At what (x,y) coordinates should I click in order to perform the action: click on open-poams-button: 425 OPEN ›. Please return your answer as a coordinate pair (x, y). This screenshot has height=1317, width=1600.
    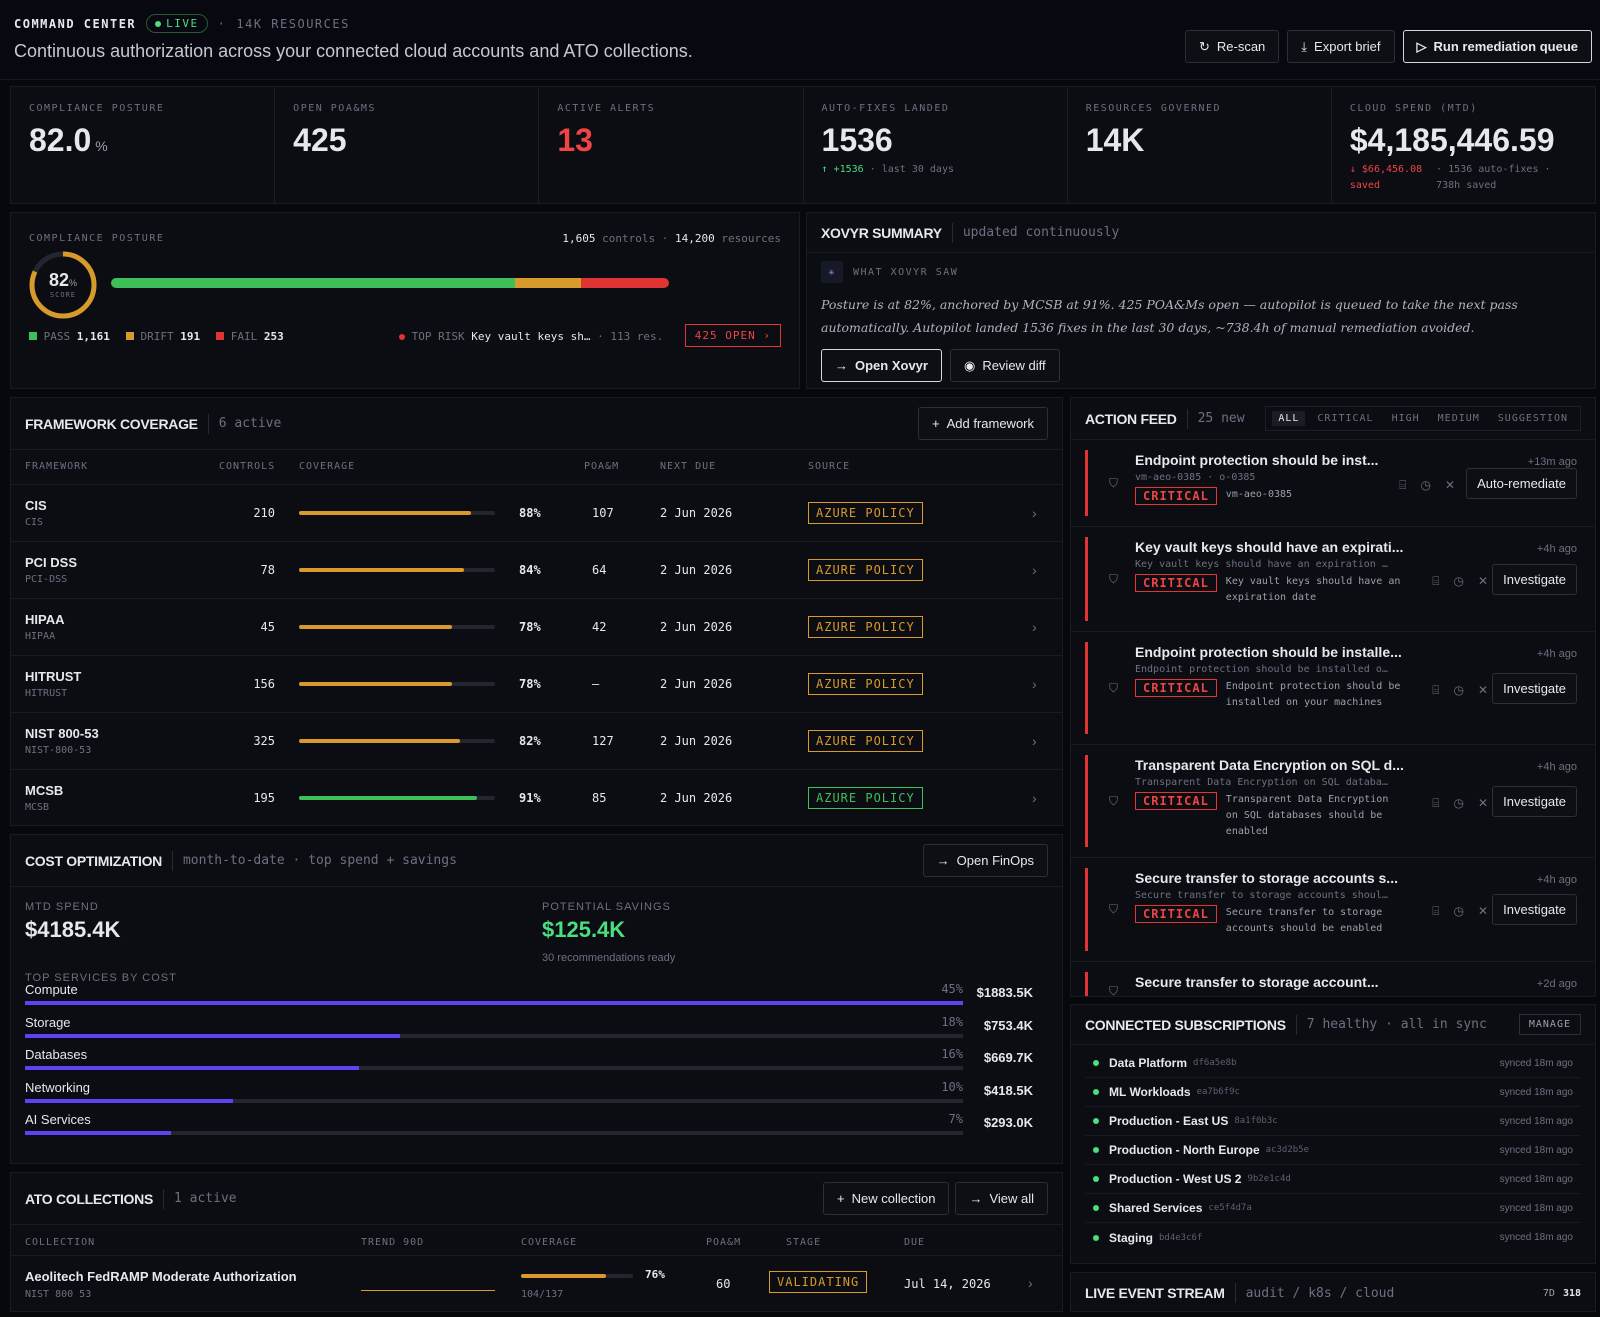
    Looking at the image, I should click on (732, 335).